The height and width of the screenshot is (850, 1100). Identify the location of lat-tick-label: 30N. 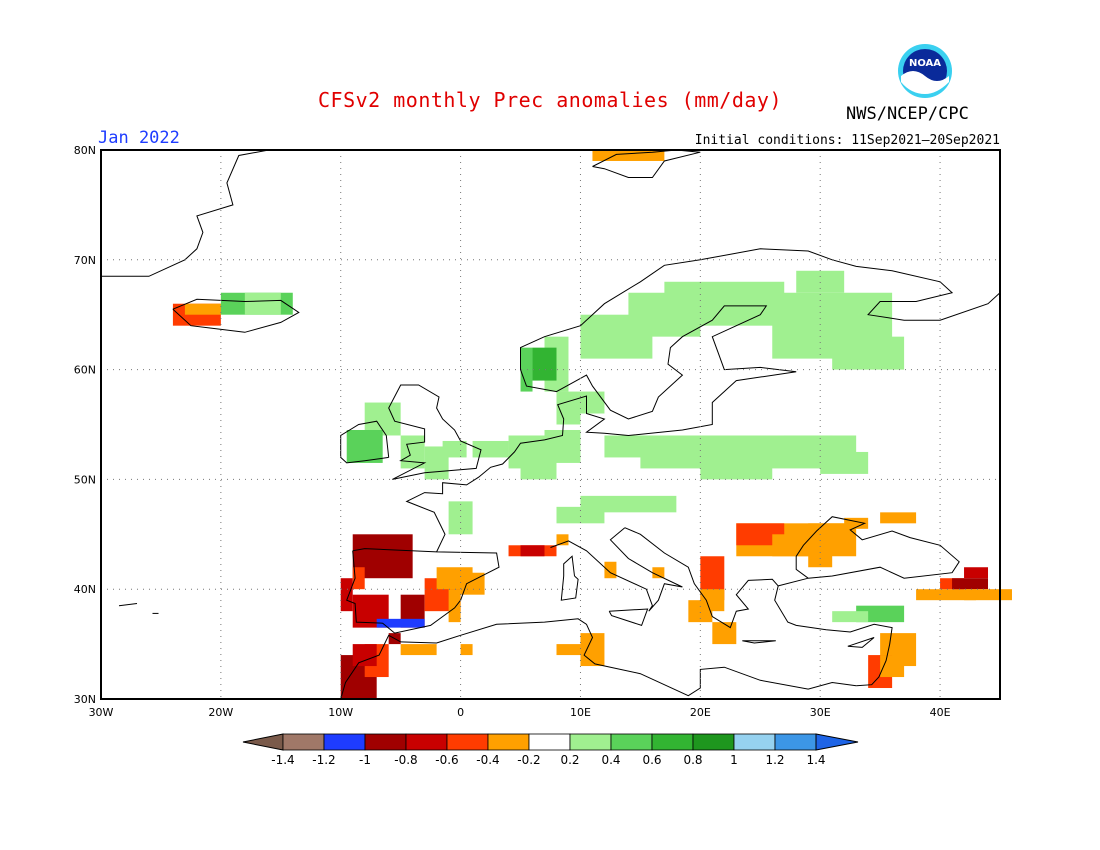
(85, 699).